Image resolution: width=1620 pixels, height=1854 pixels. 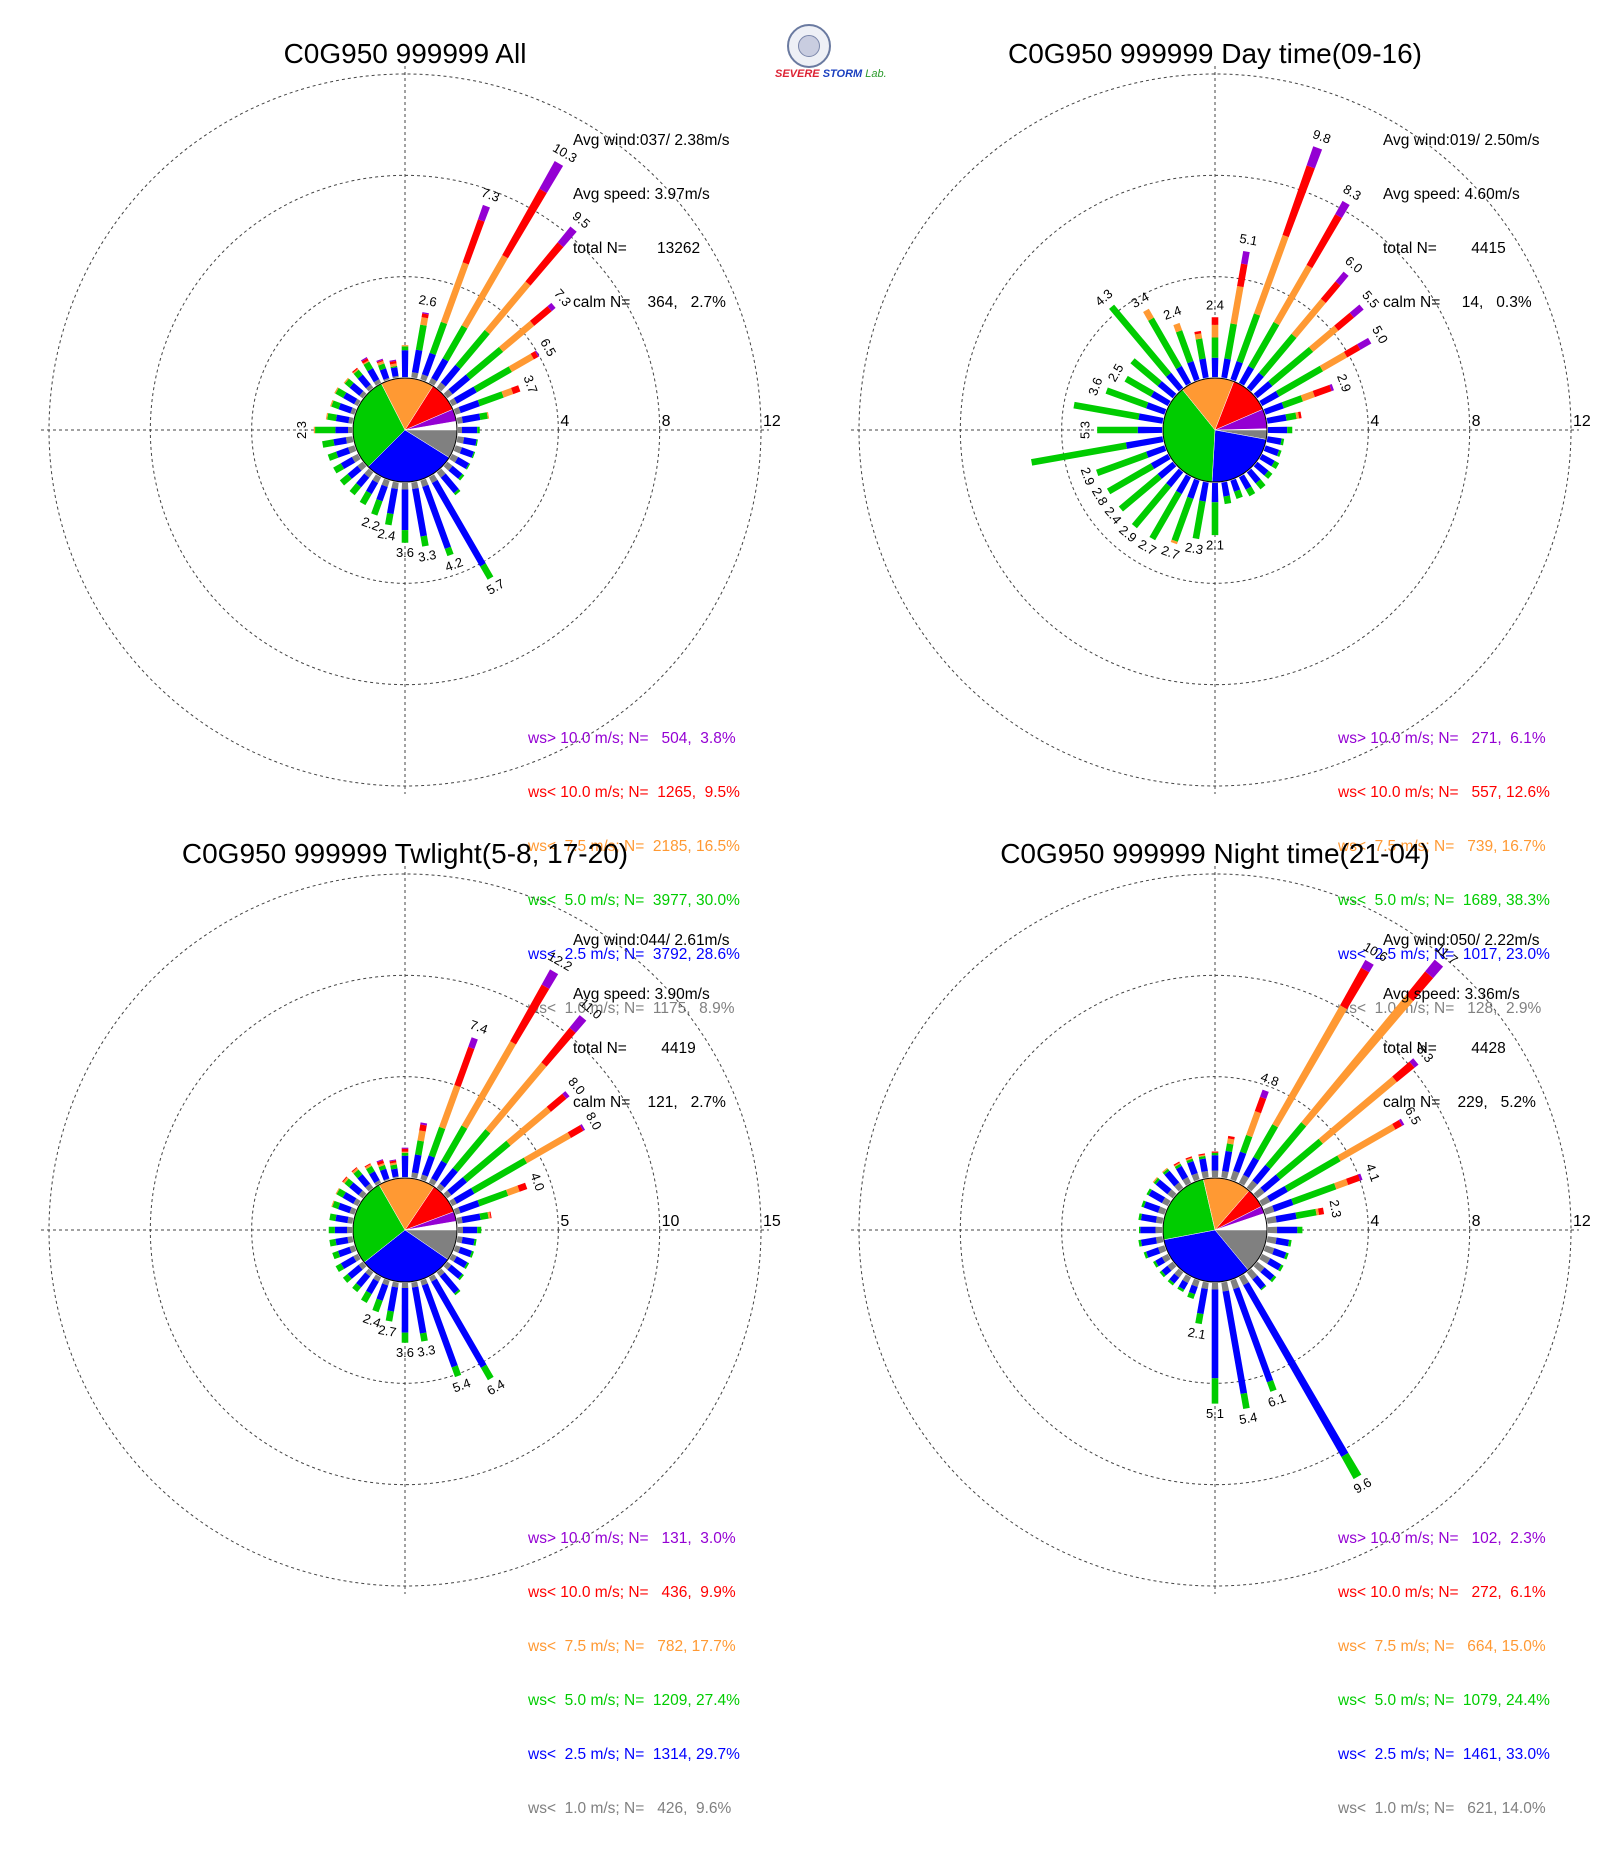 What do you see at coordinates (461, 1385) in the screenshot?
I see `bar-value-label: 5.4` at bounding box center [461, 1385].